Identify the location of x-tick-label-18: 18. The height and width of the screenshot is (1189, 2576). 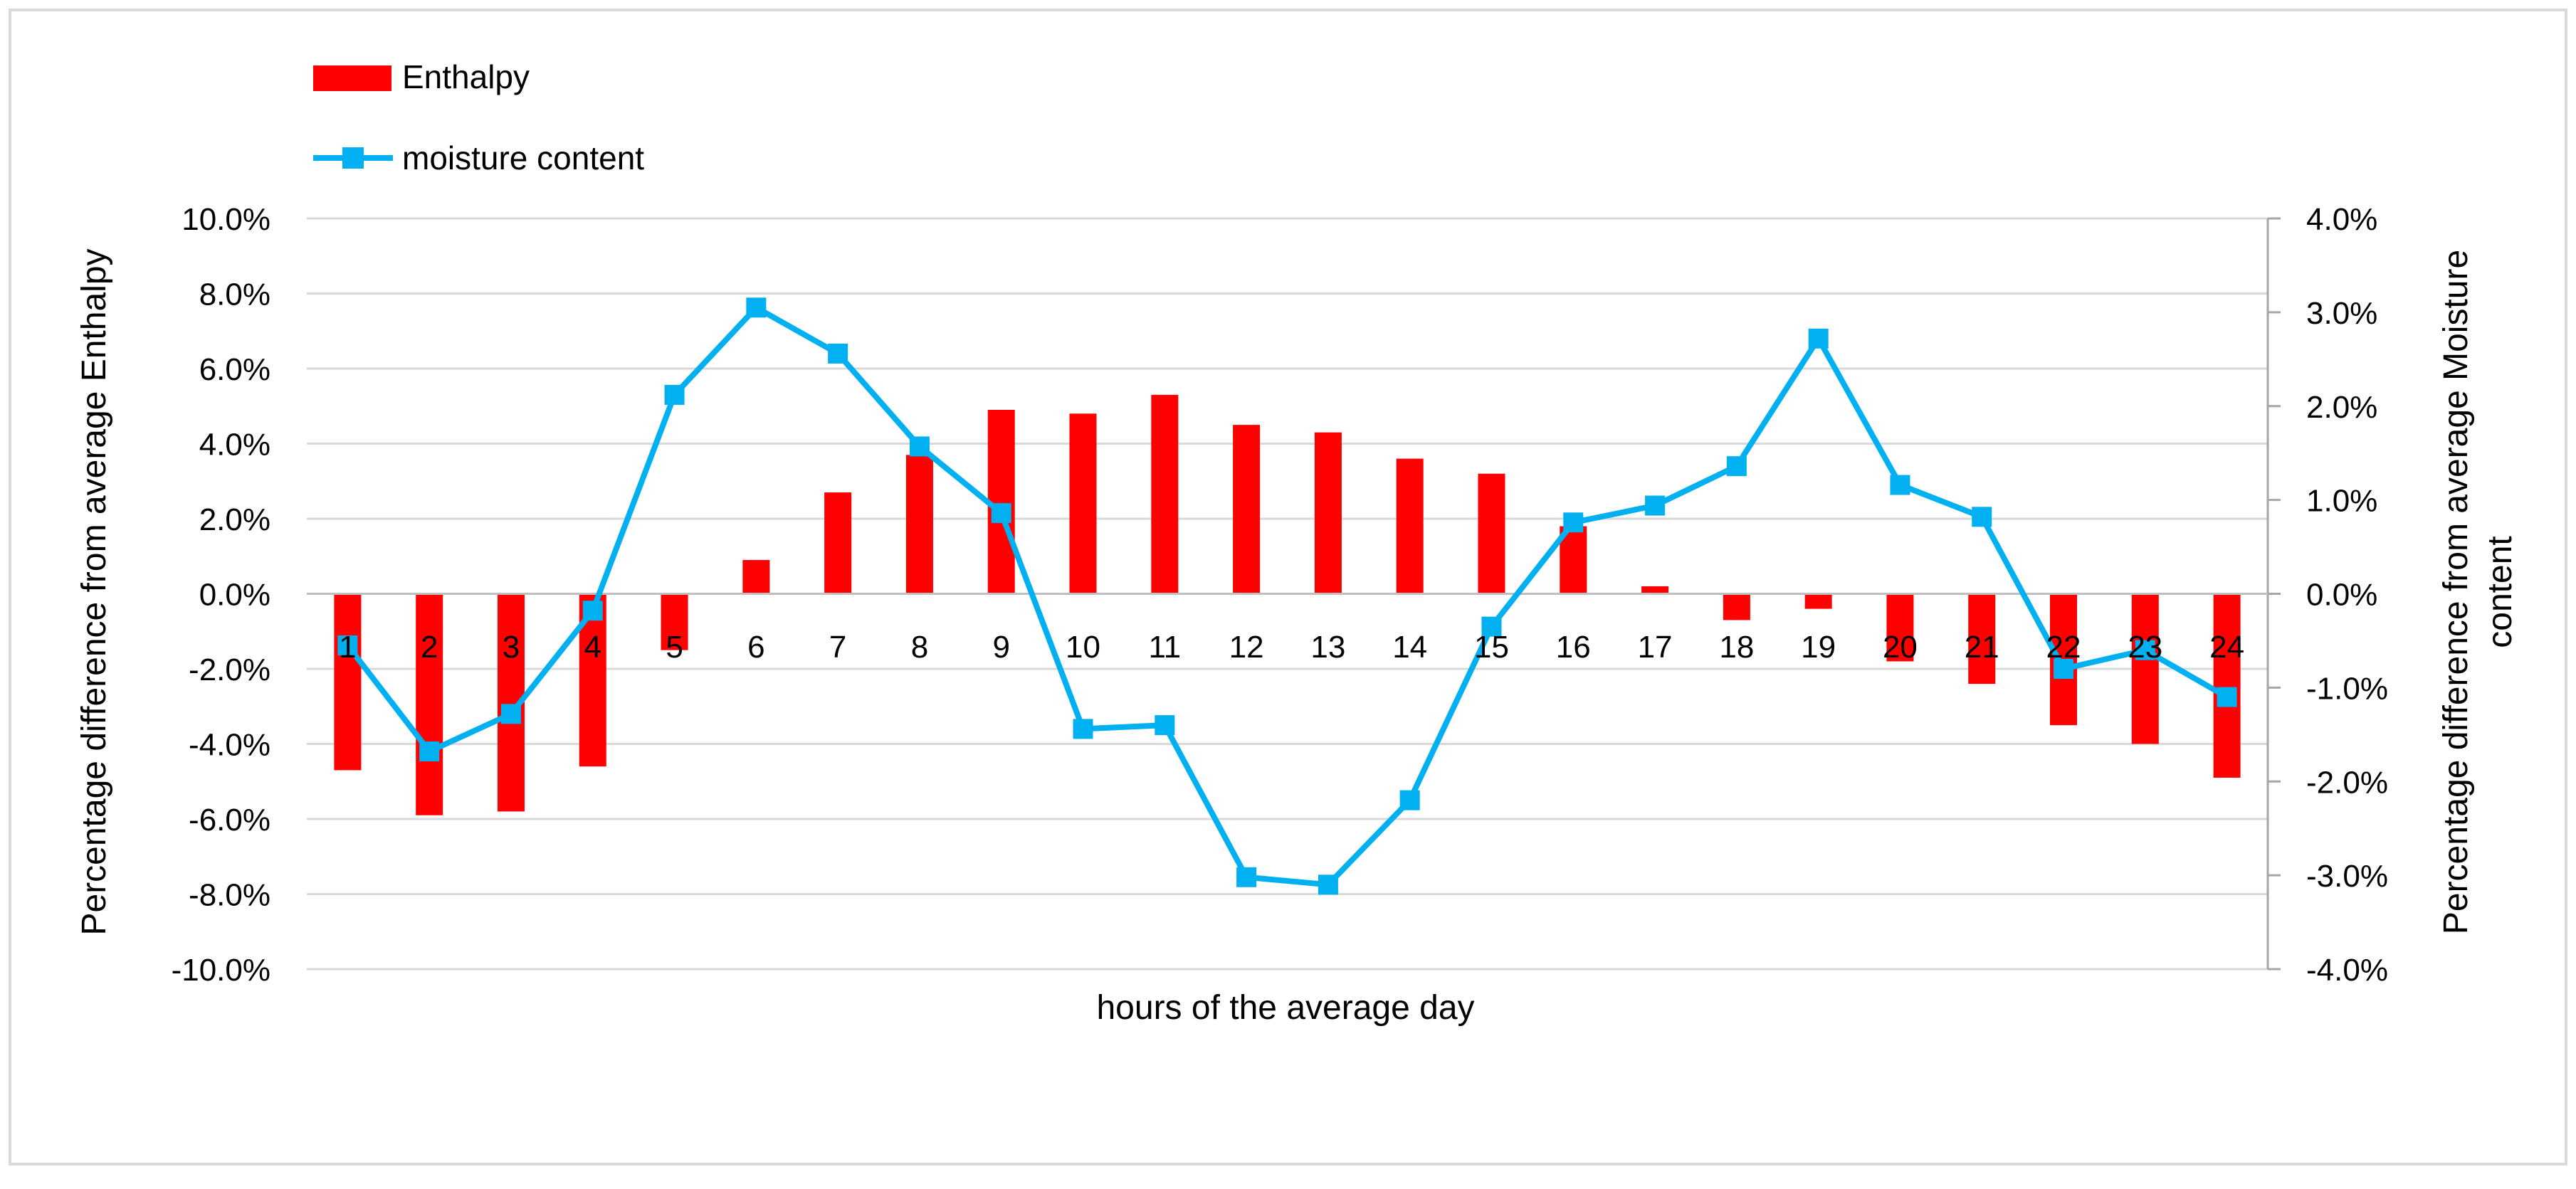
(1736, 648).